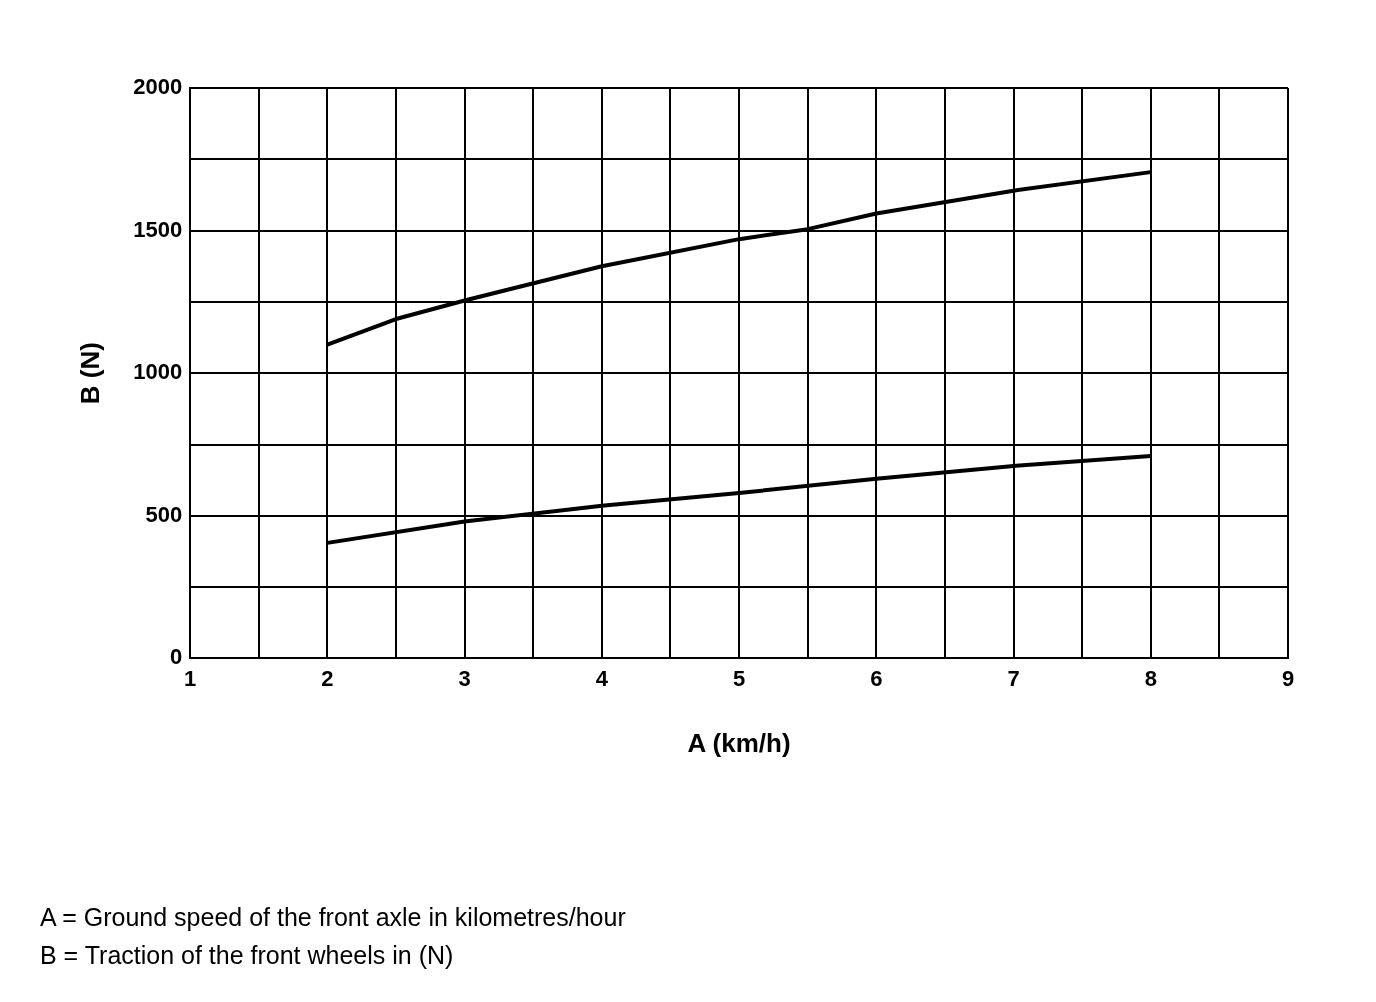 Image resolution: width=1376 pixels, height=1002 pixels. I want to click on x-tick-label: 7, so click(1013, 678).